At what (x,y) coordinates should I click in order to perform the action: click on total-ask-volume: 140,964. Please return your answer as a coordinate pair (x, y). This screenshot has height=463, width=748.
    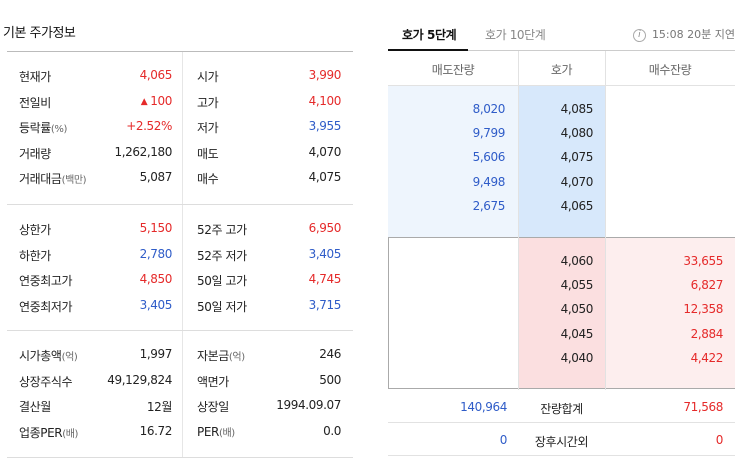
    Looking at the image, I should click on (483, 407).